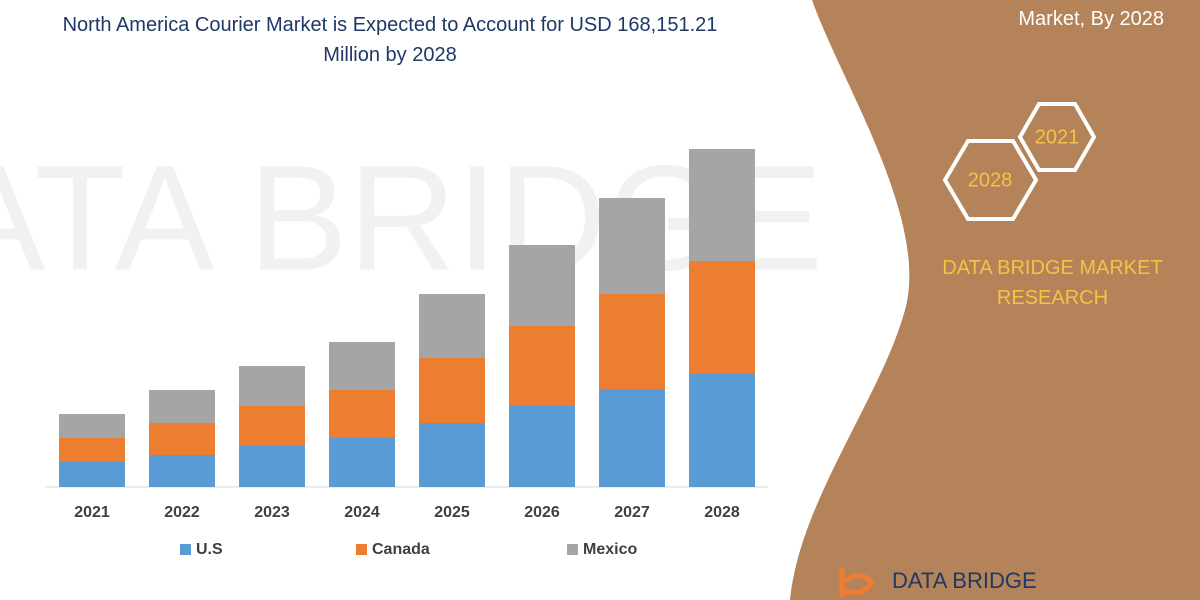 This screenshot has height=600, width=1200. What do you see at coordinates (722, 512) in the screenshot?
I see `x-tick-label: 2028` at bounding box center [722, 512].